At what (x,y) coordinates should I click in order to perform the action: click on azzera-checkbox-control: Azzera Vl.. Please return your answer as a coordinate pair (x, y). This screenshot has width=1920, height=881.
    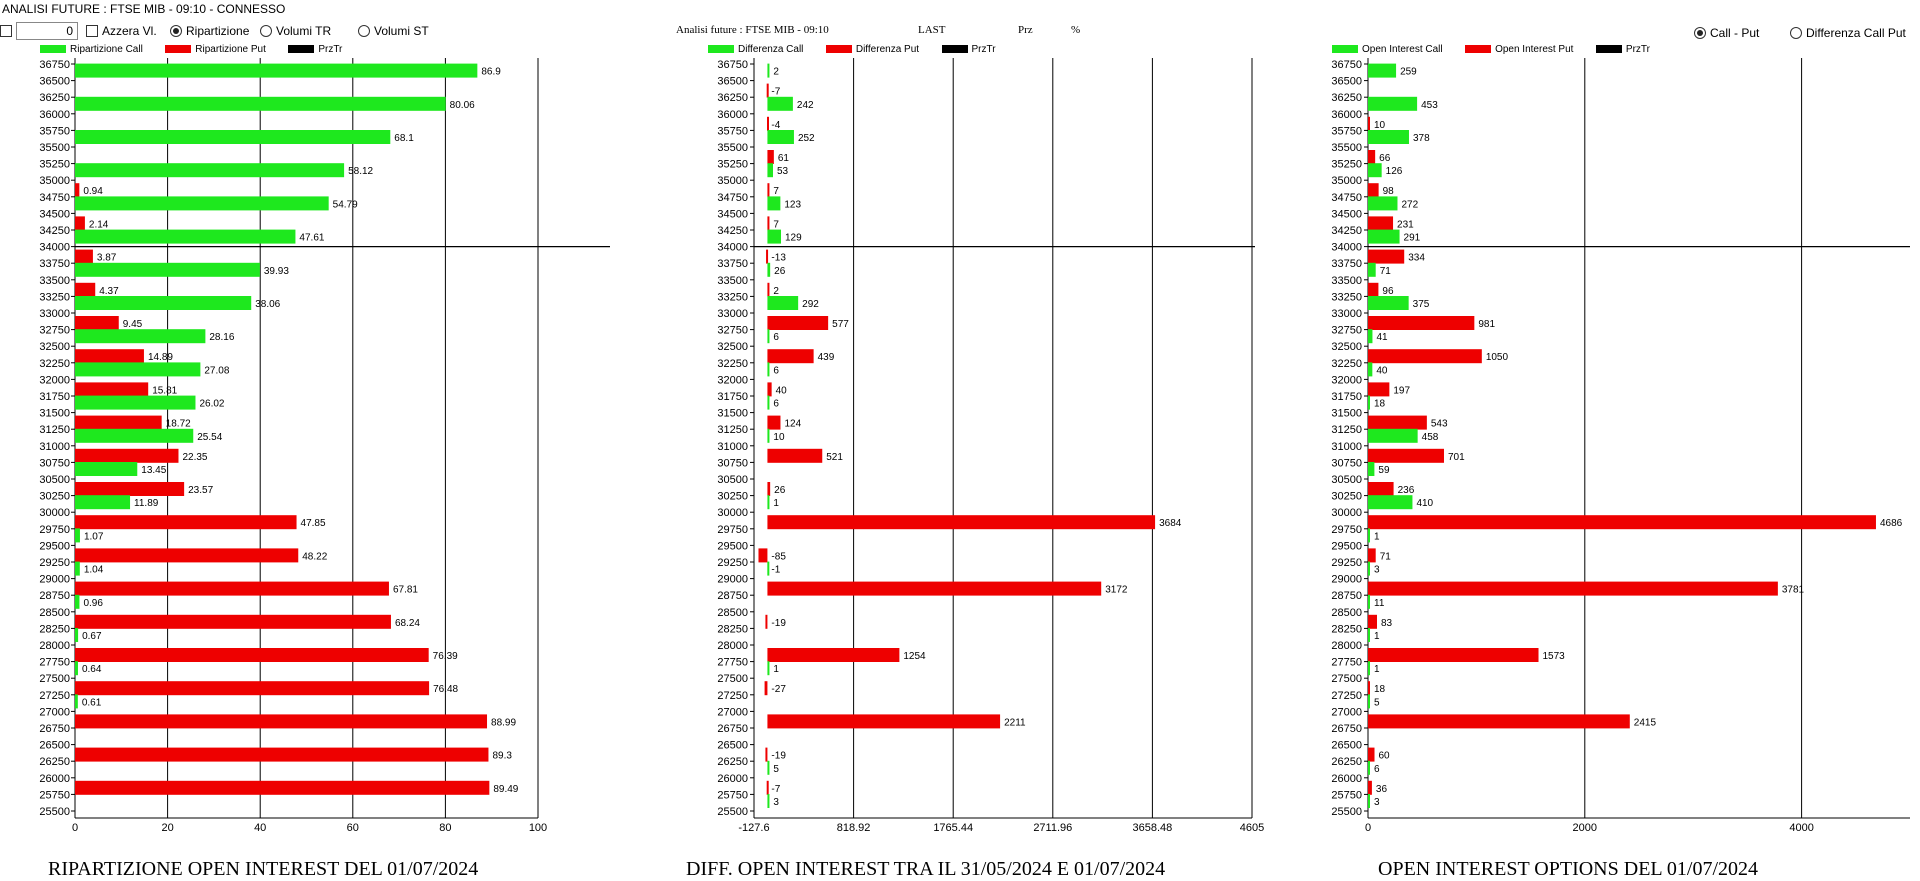
    Looking at the image, I should click on (121, 31).